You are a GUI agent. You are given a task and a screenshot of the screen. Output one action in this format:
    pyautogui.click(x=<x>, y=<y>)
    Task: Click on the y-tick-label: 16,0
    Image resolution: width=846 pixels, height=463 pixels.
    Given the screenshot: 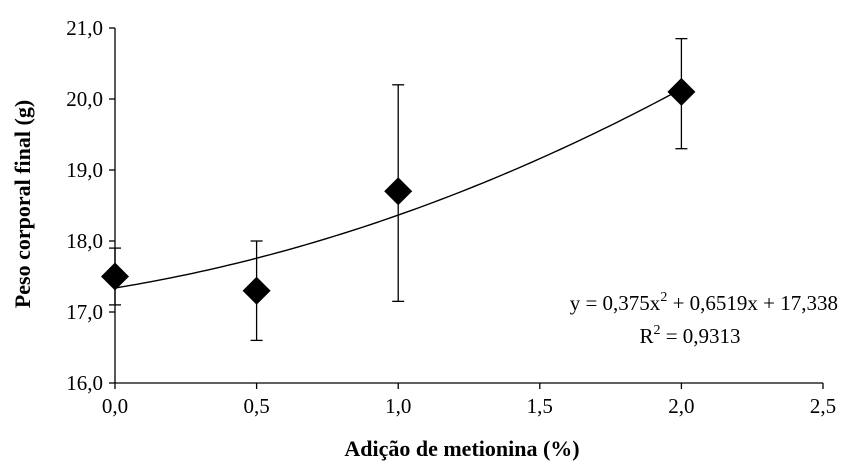 What is the action you would take?
    pyautogui.click(x=84, y=383)
    